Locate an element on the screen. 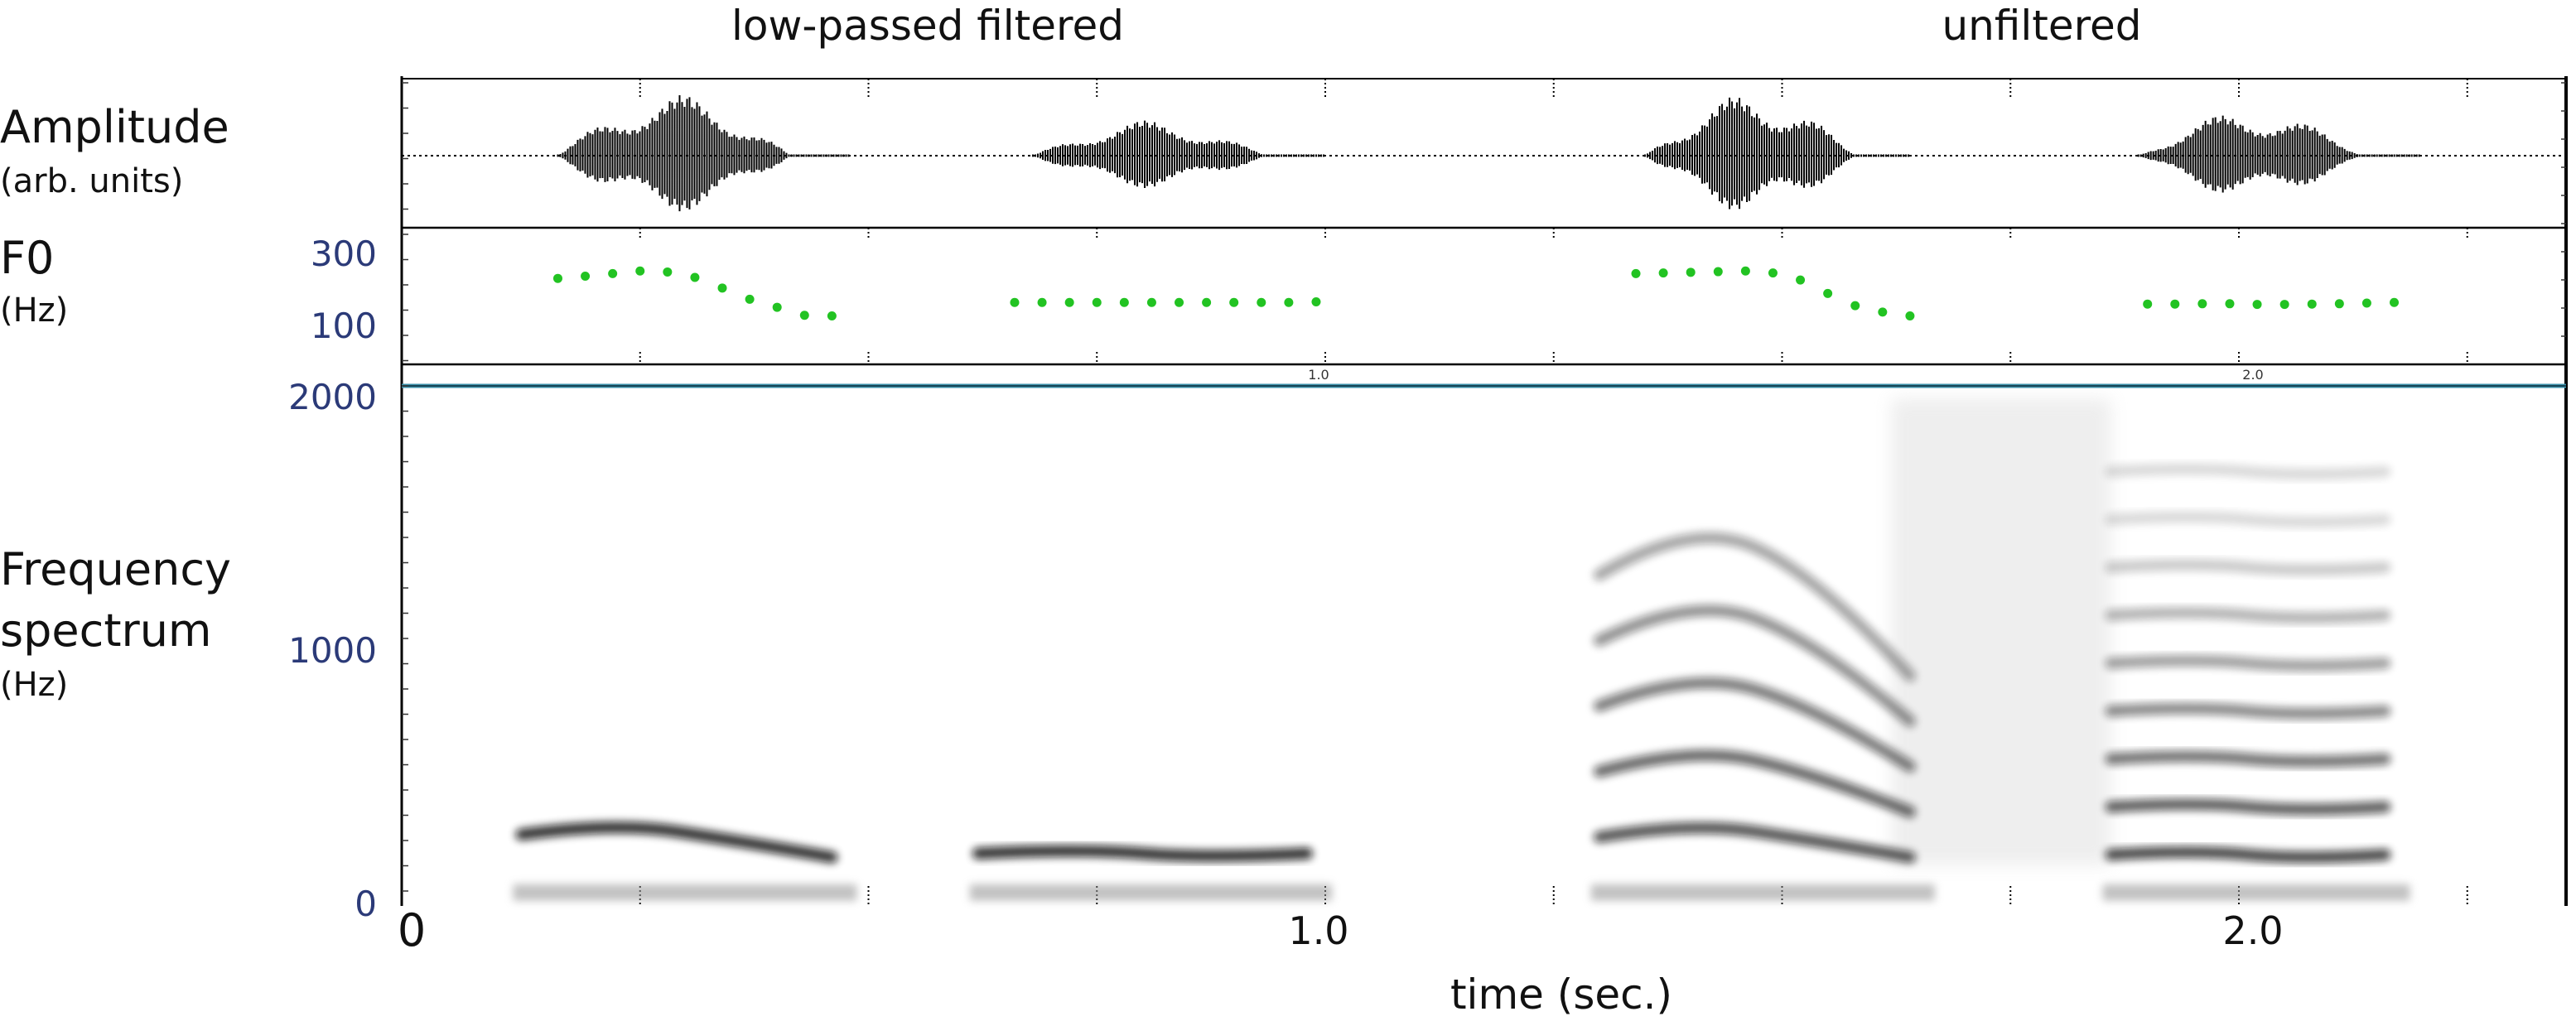 The width and height of the screenshot is (2576, 1026). small-tick-one: 1.0 is located at coordinates (1318, 375).